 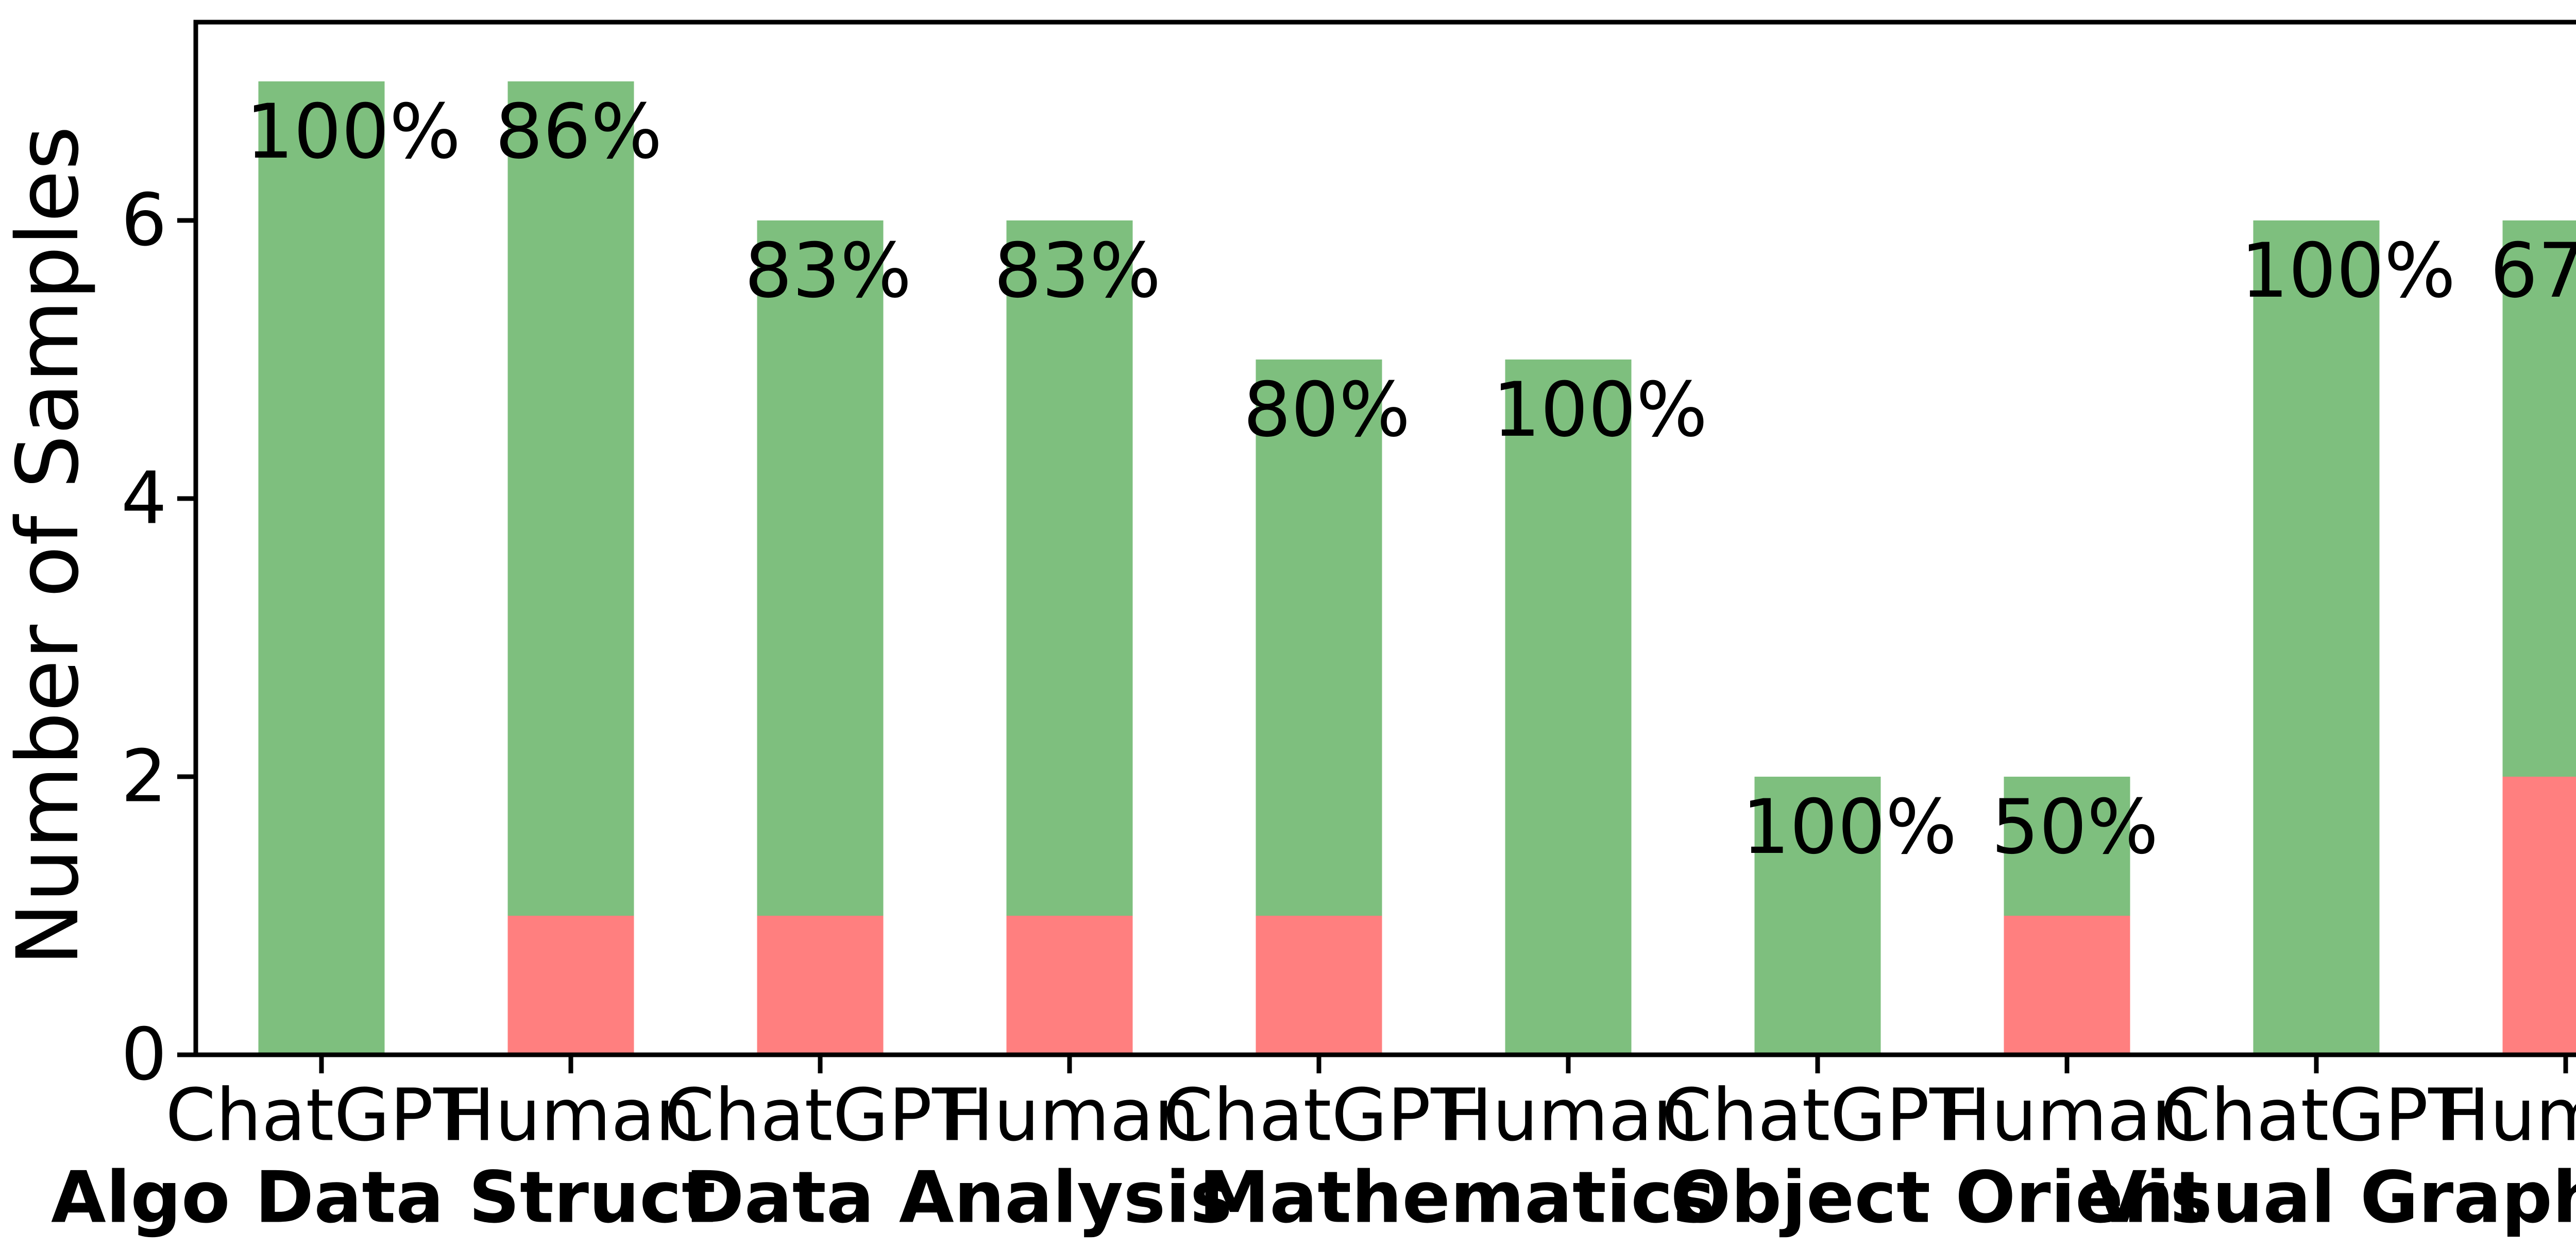 What do you see at coordinates (144, 777) in the screenshot?
I see `y-tick-label: 2` at bounding box center [144, 777].